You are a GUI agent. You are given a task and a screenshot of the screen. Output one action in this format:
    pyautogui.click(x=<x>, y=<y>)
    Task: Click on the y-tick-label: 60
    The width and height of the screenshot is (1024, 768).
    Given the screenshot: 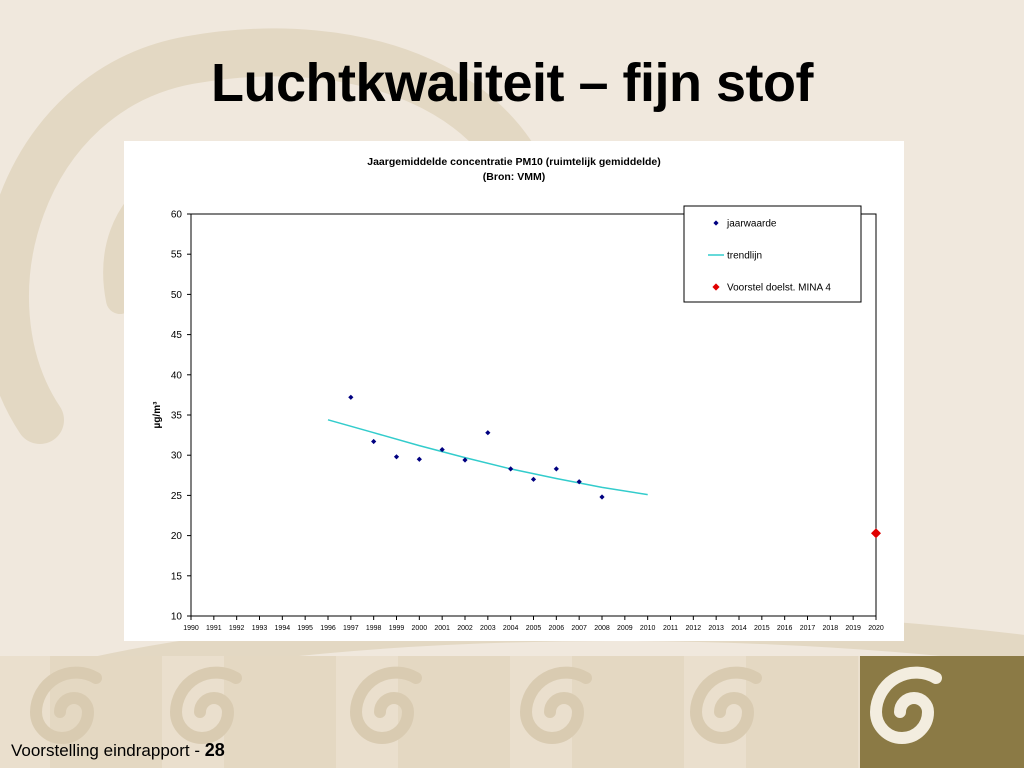 What is the action you would take?
    pyautogui.click(x=177, y=215)
    